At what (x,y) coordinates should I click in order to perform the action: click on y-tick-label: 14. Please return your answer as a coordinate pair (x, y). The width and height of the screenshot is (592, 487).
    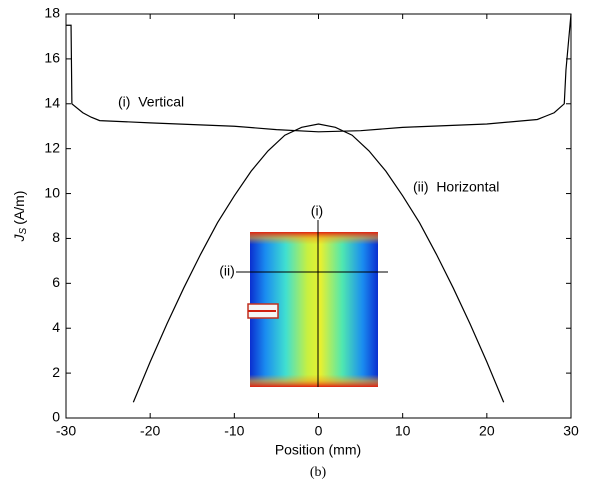
    Looking at the image, I should click on (52, 102).